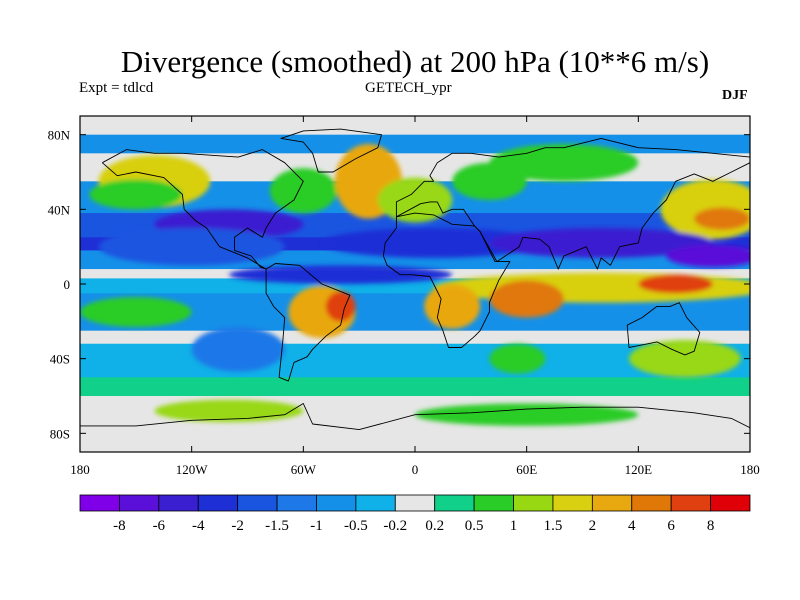 The height and width of the screenshot is (600, 800). What do you see at coordinates (415, 514) in the screenshot?
I see `colorbar: -8 -6 -4 -2 -1.5 -1 -0.5 -0.2 0.2 0.5 1 1.5 2 4 6 8` at bounding box center [415, 514].